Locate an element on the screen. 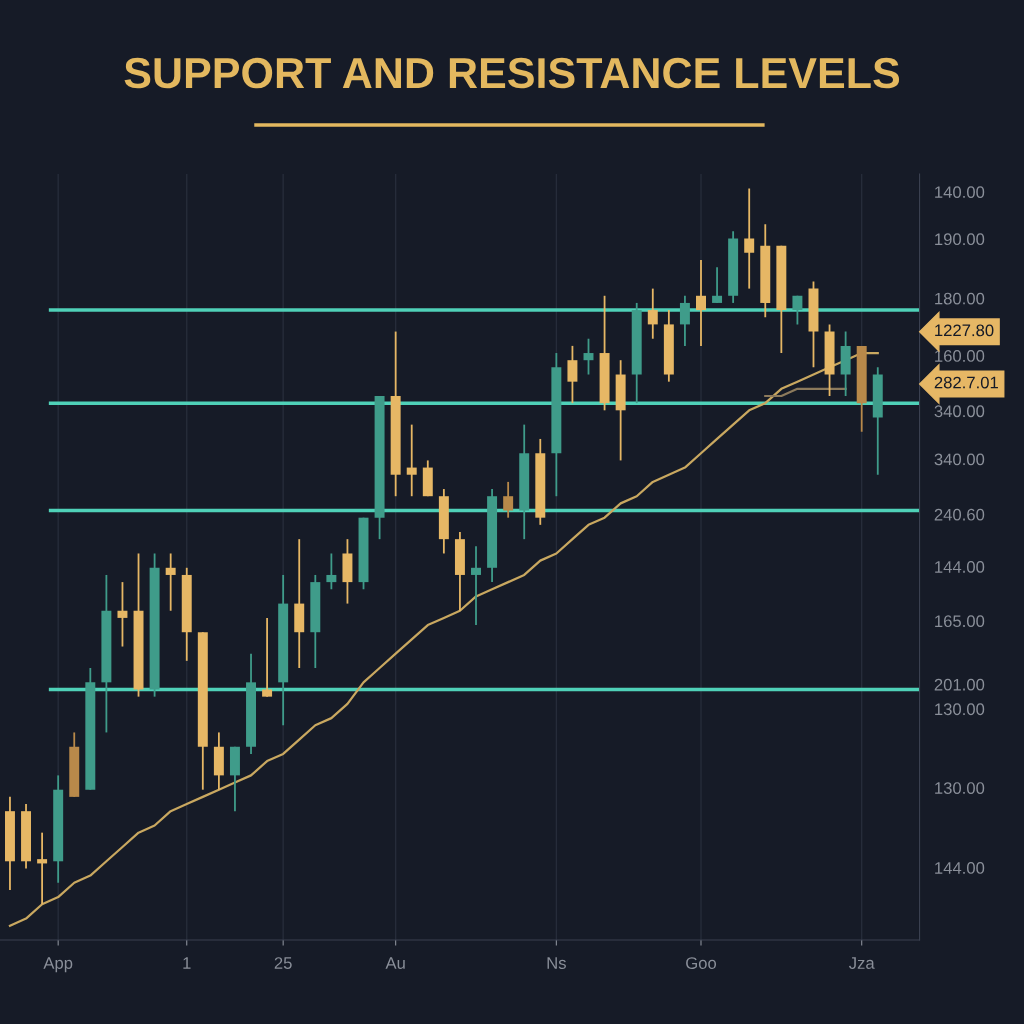 This screenshot has width=1024, height=1024. text: 1227.80 is located at coordinates (964, 330).